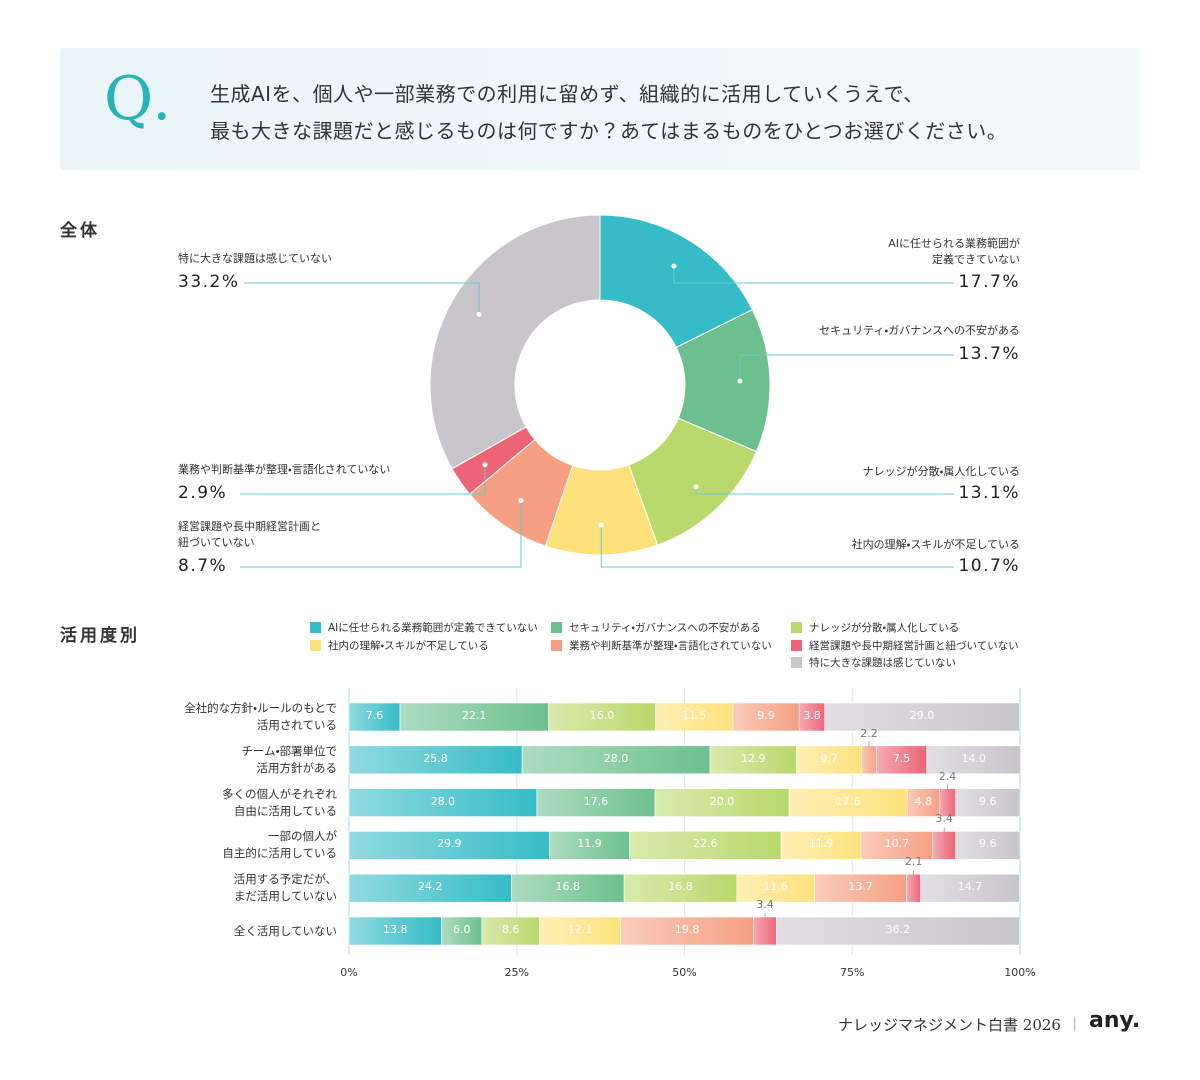  What do you see at coordinates (433, 628) in the screenshot?
I see `legend-label: AIに任せられる業務範囲が定義できていない` at bounding box center [433, 628].